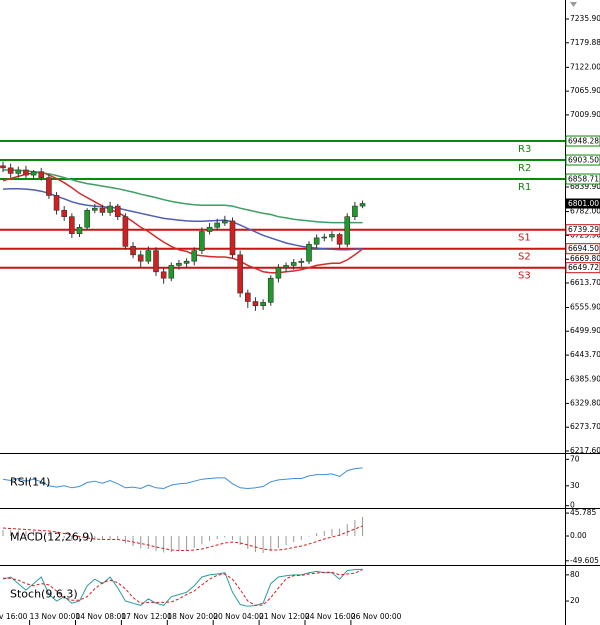 The width and height of the screenshot is (600, 625). I want to click on last-price-label: 6801.00, so click(583, 203).